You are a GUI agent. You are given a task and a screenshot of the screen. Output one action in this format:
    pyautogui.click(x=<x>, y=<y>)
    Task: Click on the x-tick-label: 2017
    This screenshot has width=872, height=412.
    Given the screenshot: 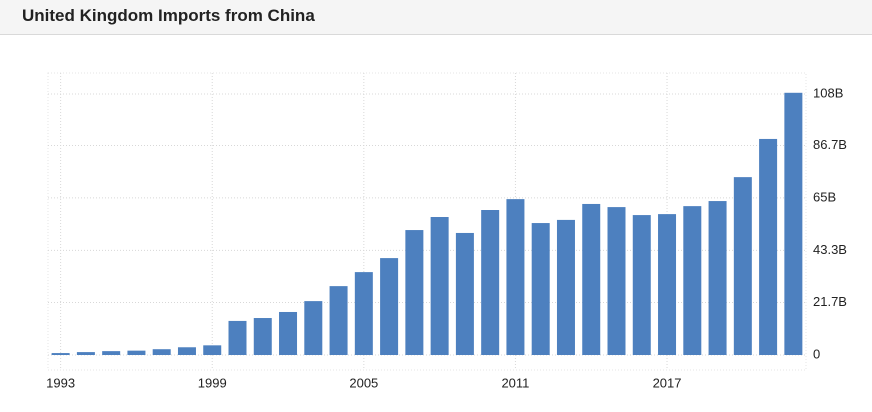 What is the action you would take?
    pyautogui.click(x=667, y=382)
    